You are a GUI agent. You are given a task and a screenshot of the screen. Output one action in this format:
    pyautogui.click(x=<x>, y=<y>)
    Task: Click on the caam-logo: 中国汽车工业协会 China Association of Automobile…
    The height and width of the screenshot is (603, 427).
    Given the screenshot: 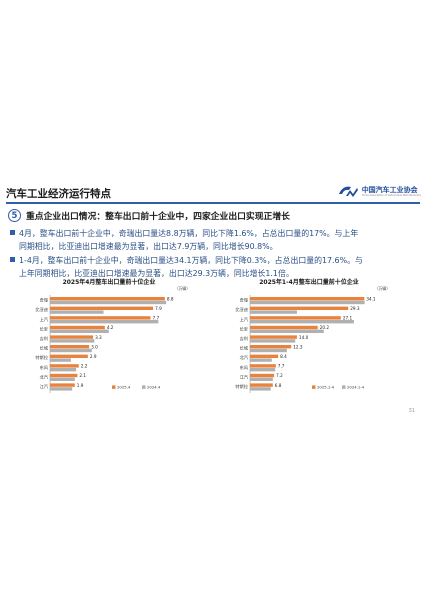 What is the action you would take?
    pyautogui.click(x=379, y=191)
    